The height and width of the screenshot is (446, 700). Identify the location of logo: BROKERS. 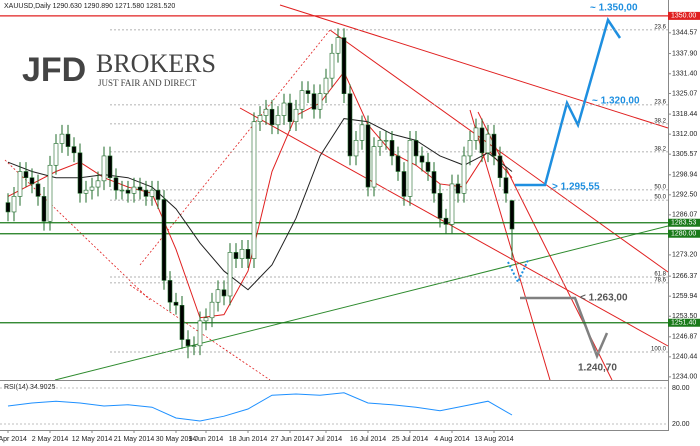
(156, 63).